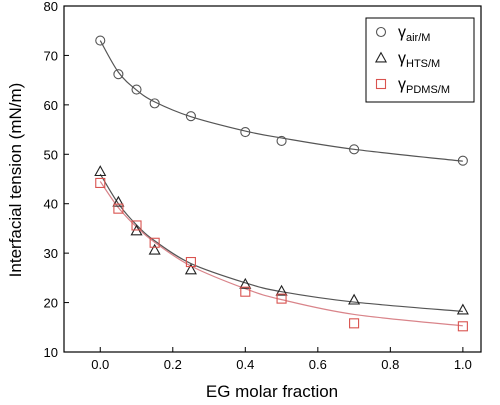 The image size is (500, 405). I want to click on y-tick-label: 30, so click(51, 253).